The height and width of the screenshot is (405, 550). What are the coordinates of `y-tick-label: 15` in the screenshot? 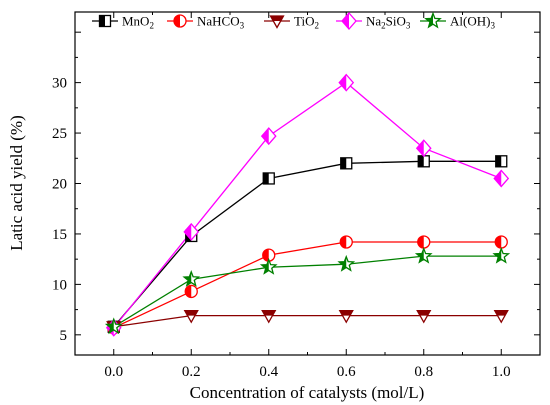 It's located at (59, 235).